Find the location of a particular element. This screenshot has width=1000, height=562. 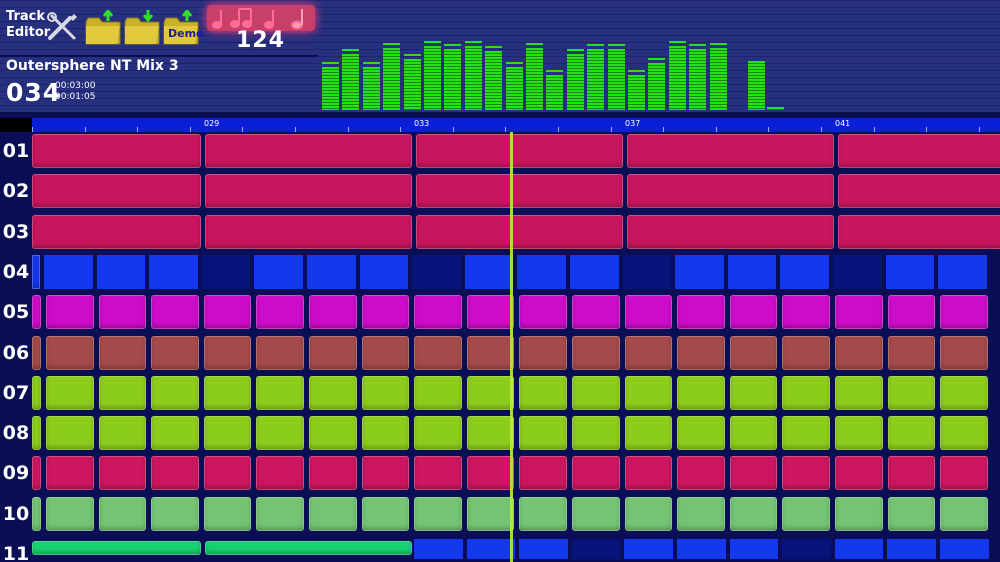

track-label: 08 is located at coordinates (16, 433).